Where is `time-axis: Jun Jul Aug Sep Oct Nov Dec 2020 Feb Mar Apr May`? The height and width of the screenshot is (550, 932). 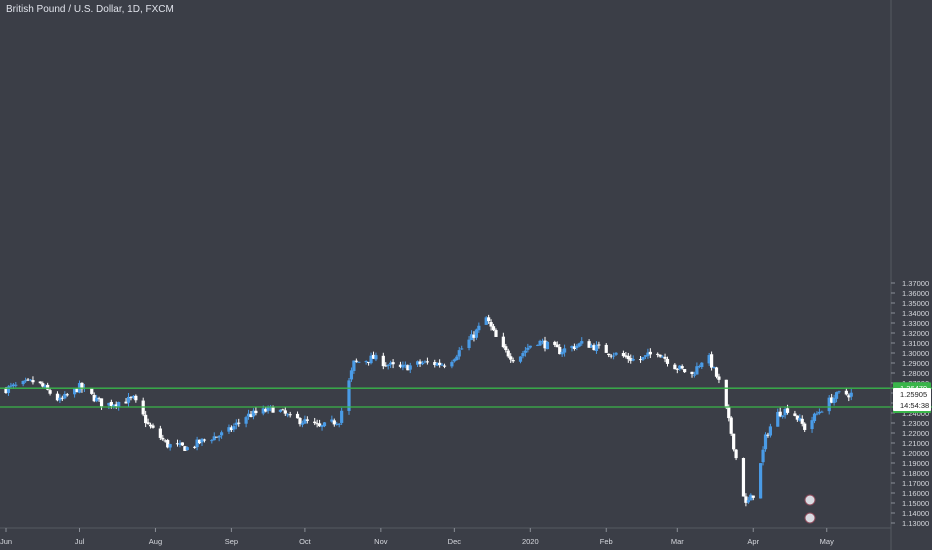 time-axis: Jun Jul Aug Sep Oct Nov Dec 2020 Feb Mar Apr May is located at coordinates (445, 536).